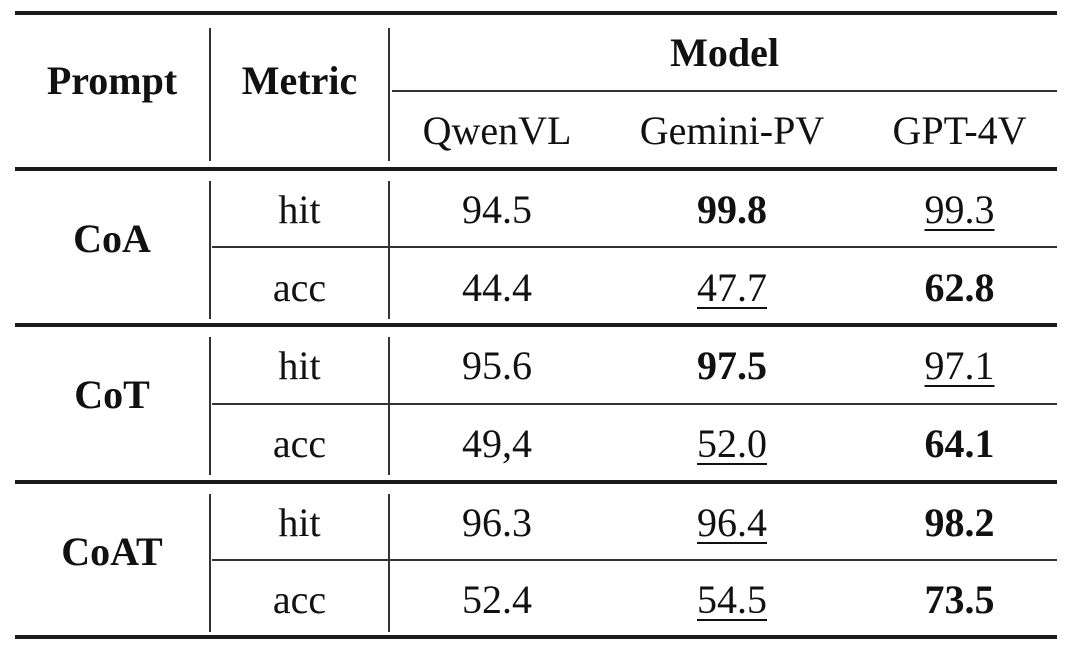  Describe the element at coordinates (389, 563) in the screenshot. I see `body-vline-2-coat` at that location.